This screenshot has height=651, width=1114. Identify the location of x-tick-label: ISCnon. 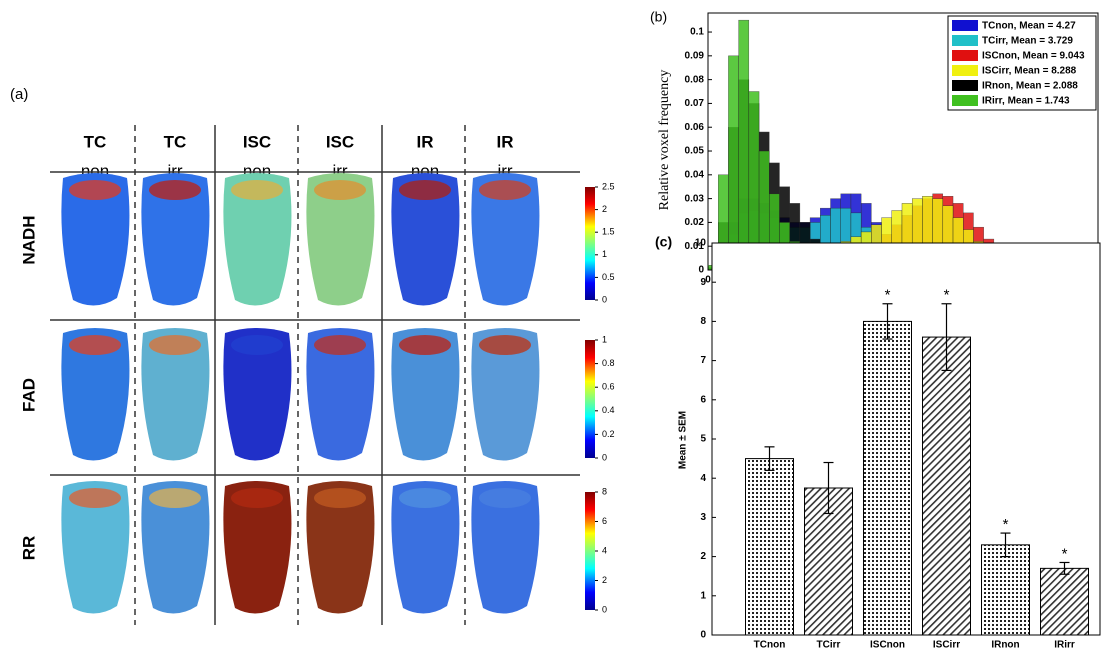
(887, 645).